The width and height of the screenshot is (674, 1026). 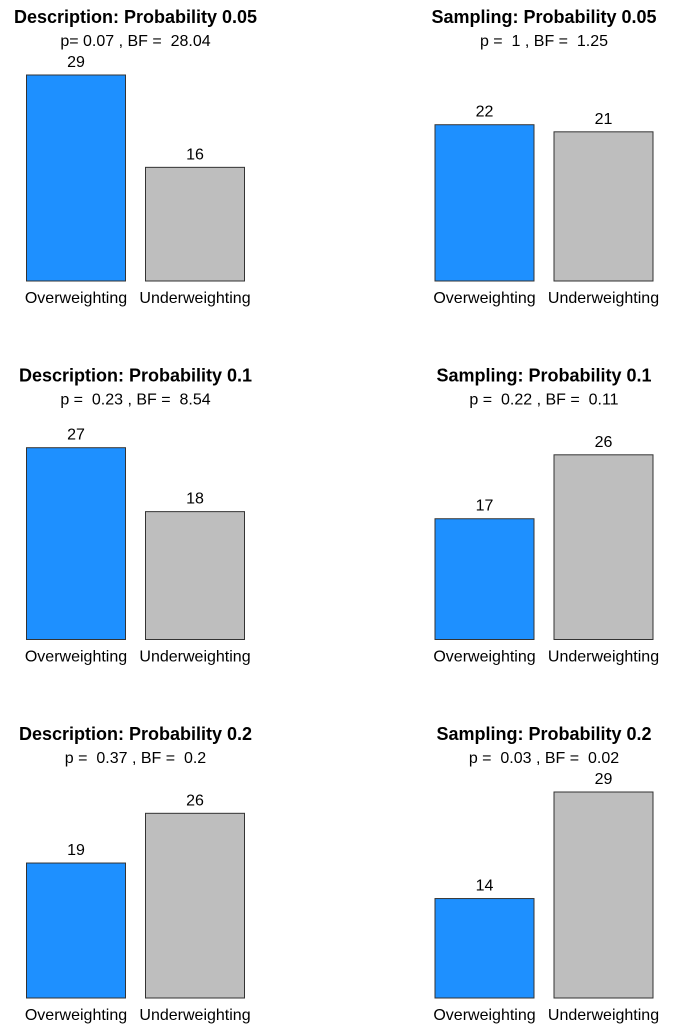 What do you see at coordinates (543, 734) in the screenshot?
I see `chart-title: Sampling: Probability 0.2` at bounding box center [543, 734].